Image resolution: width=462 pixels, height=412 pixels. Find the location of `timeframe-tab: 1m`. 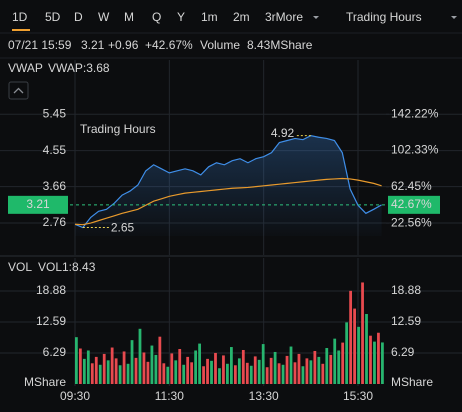

timeframe-tab: 1m is located at coordinates (209, 17).